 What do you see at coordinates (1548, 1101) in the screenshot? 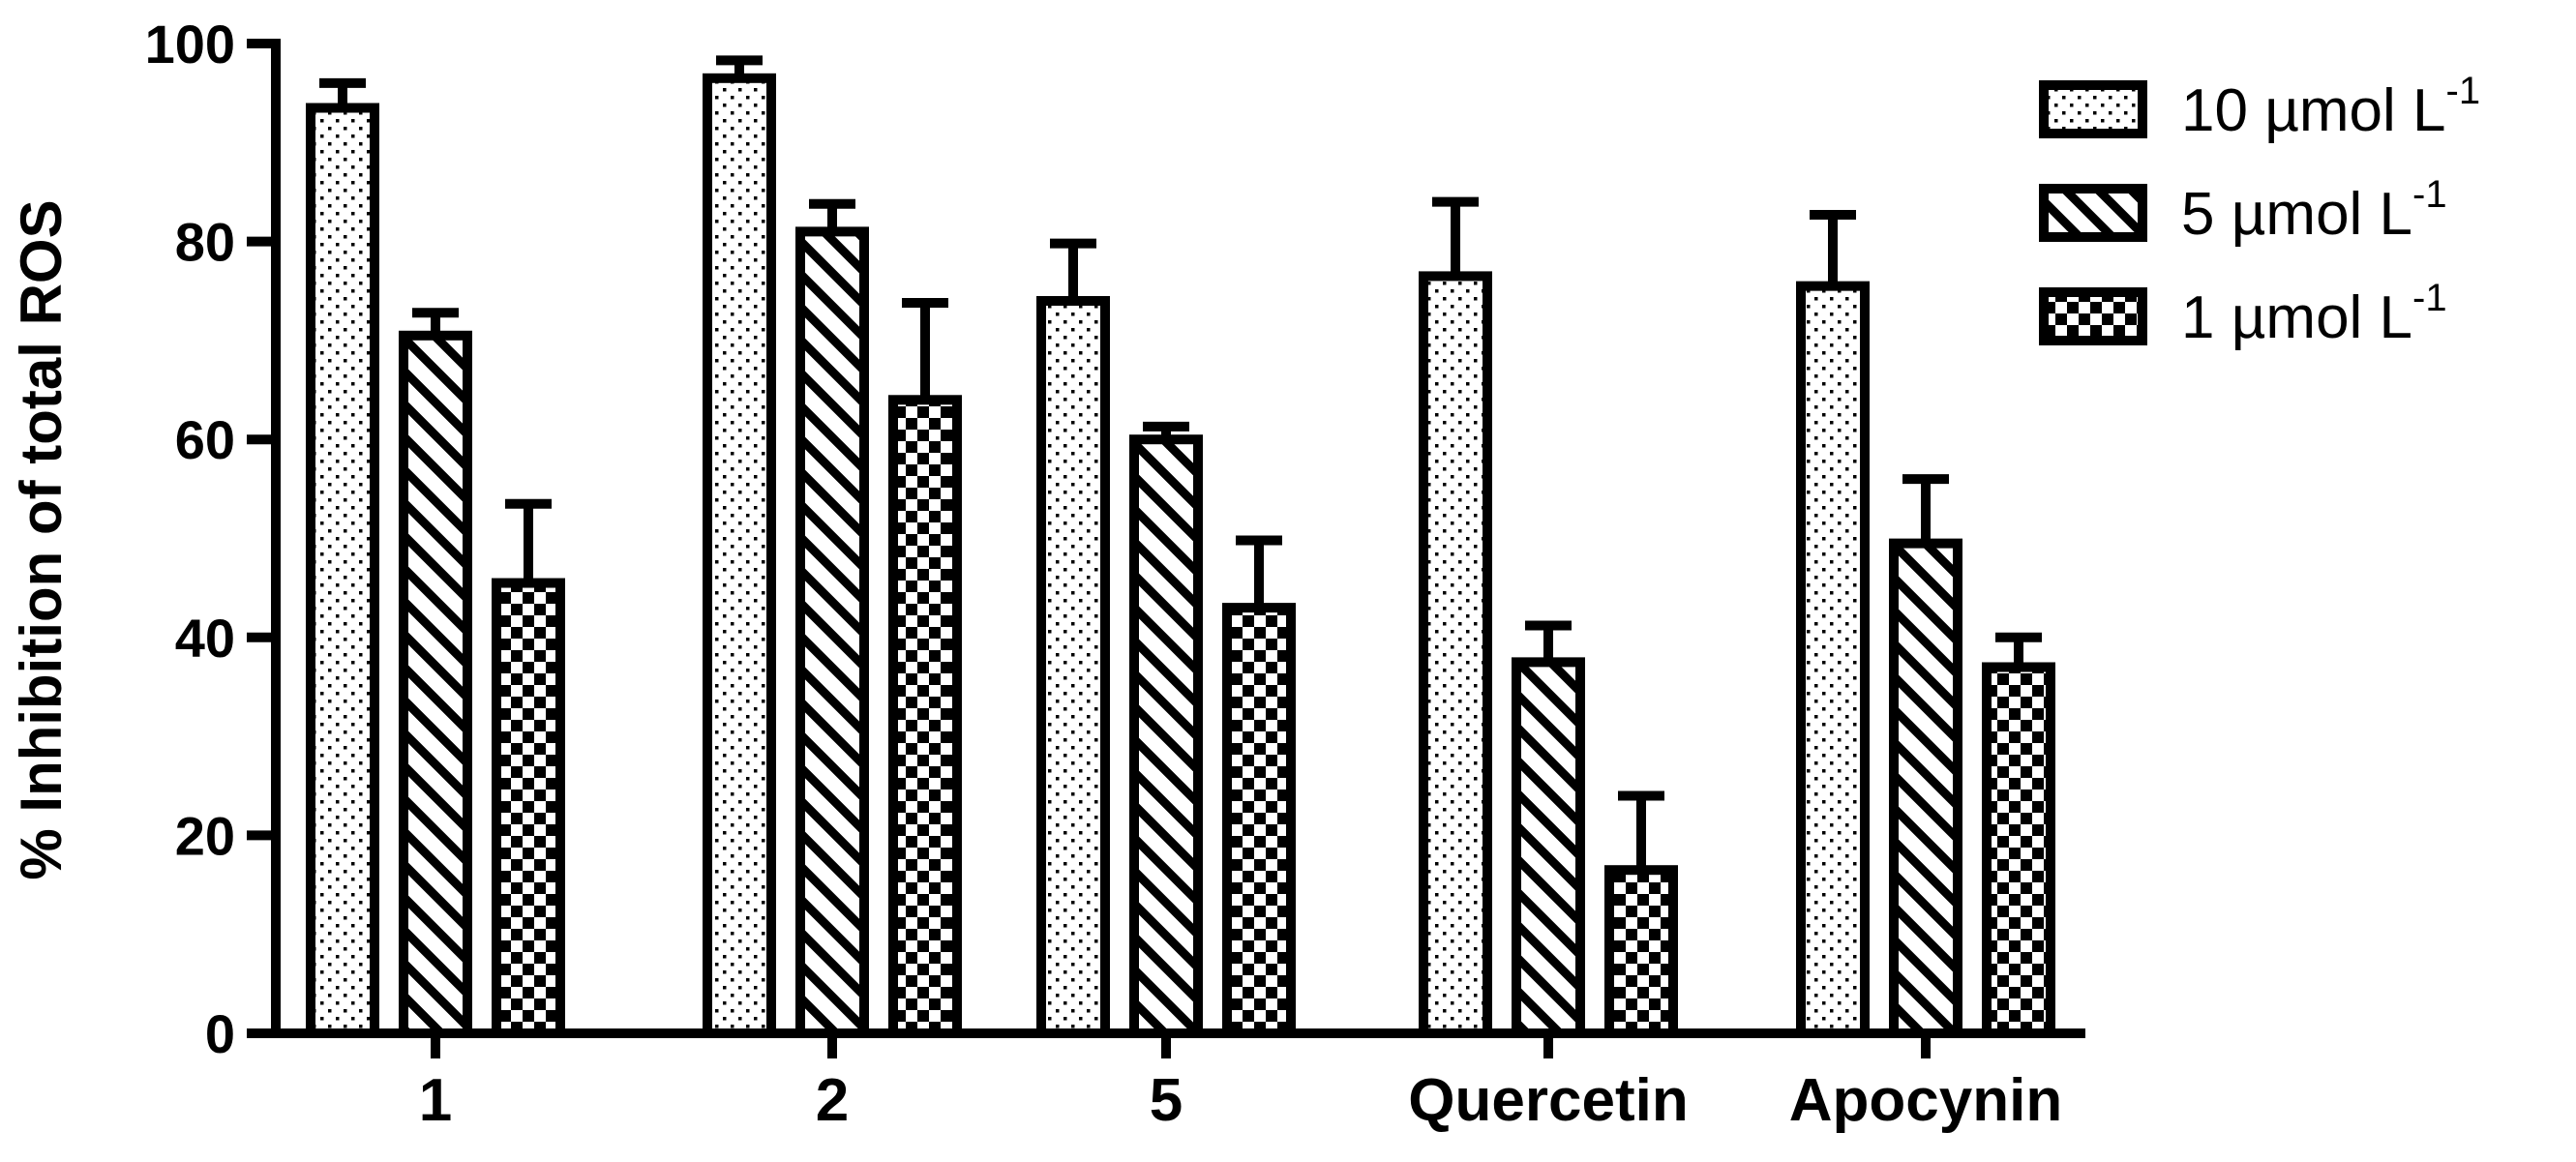
I see `x-tick-label-quercetin: Quercetin` at bounding box center [1548, 1101].